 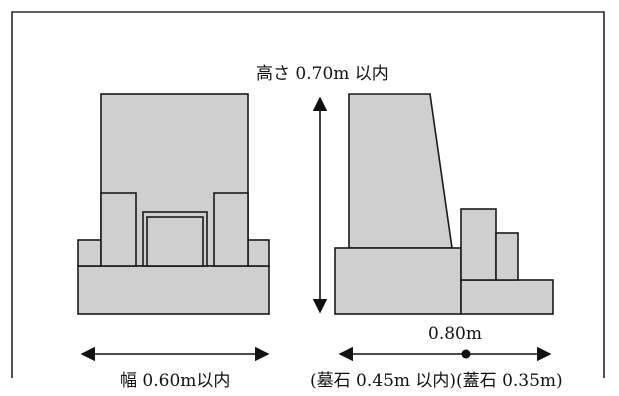 What do you see at coordinates (478, 244) in the screenshot?
I see `side-tall-post` at bounding box center [478, 244].